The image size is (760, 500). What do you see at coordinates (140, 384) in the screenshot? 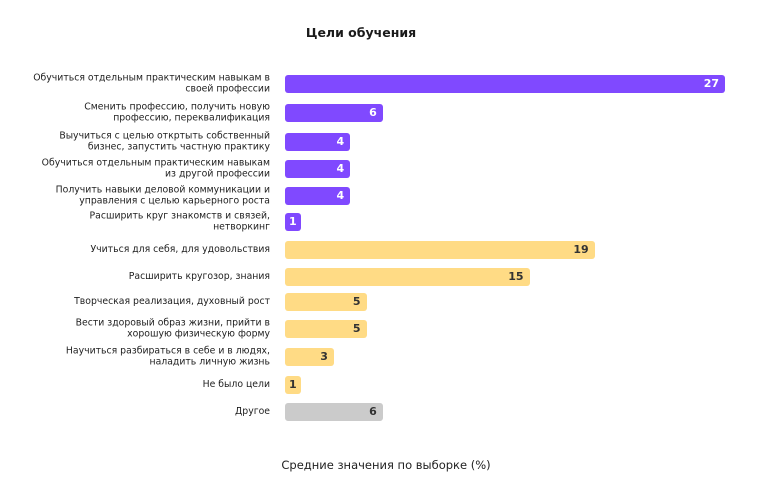
I see `category-label: Не было цели` at bounding box center [140, 384].